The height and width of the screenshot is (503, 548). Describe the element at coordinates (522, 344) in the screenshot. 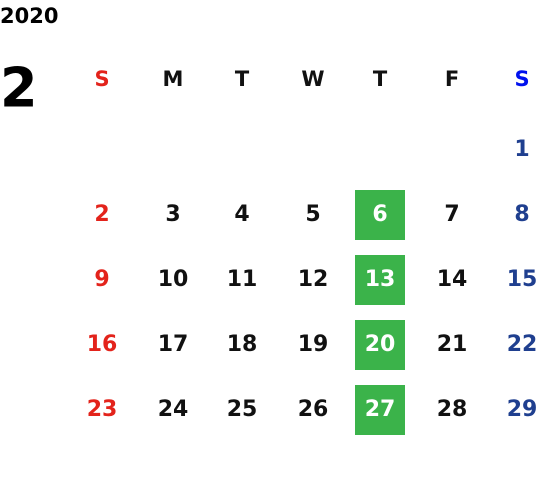

I see `day-number: 22` at that location.